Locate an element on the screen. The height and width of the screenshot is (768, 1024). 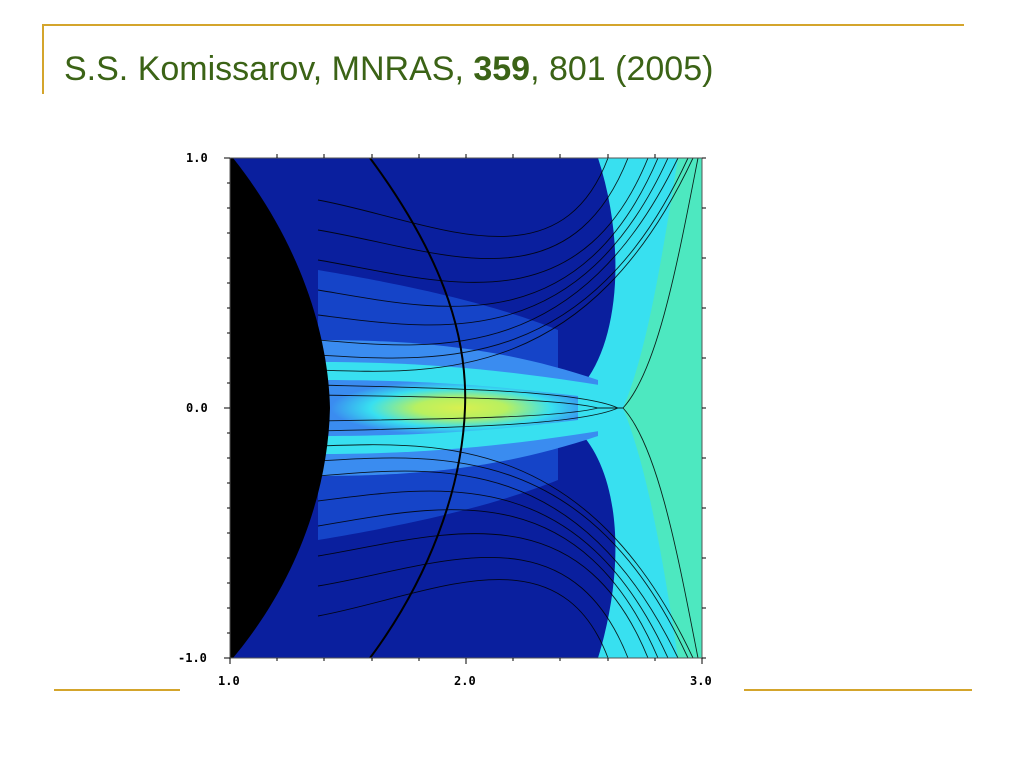
left-ticks is located at coordinates (227, 408).